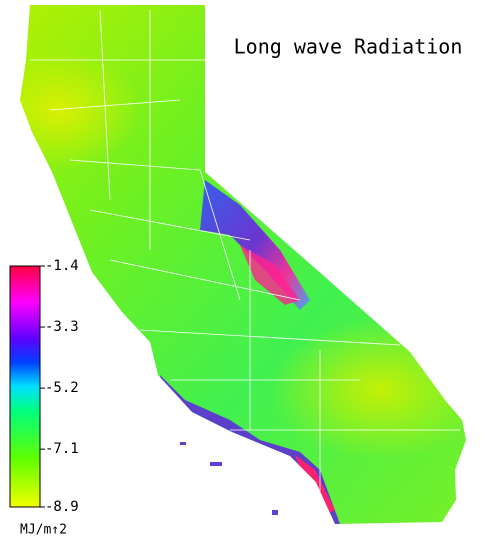 This screenshot has height=550, width=500. I want to click on map-title: Long wave Radiation, so click(348, 47).